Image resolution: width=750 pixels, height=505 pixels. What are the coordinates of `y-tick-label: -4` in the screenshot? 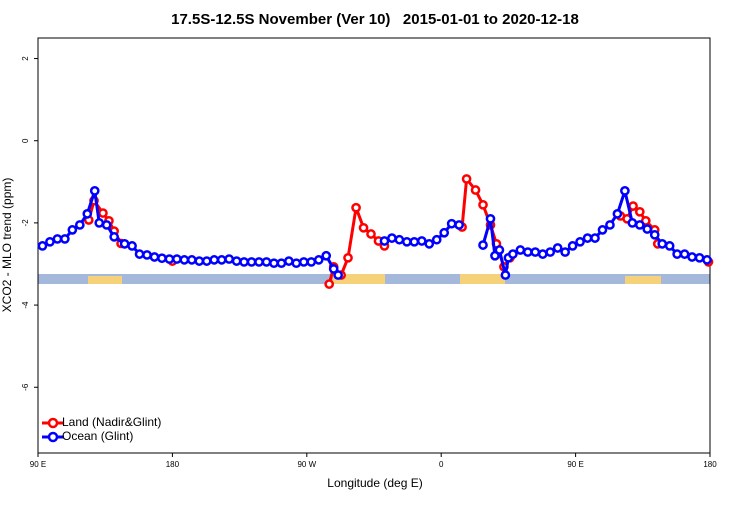 It's located at (25, 305).